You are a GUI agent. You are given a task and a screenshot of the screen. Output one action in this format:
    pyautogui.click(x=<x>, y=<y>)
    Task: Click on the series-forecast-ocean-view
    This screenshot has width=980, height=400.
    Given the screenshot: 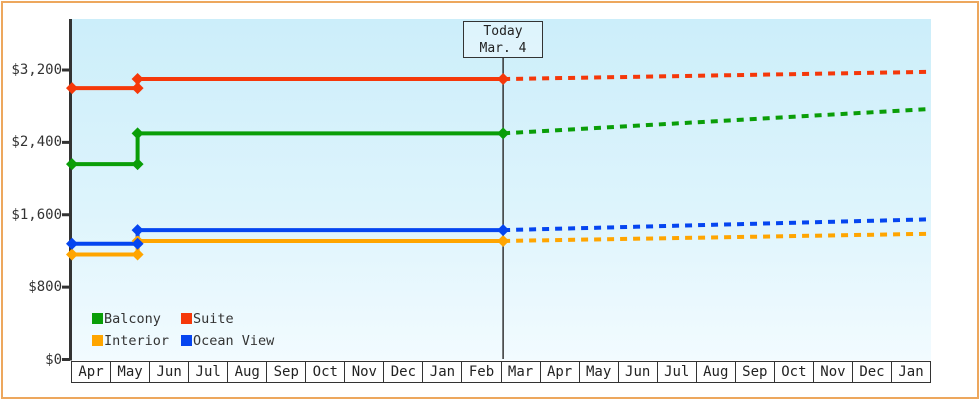 What is the action you would take?
    pyautogui.click(x=717, y=225)
    